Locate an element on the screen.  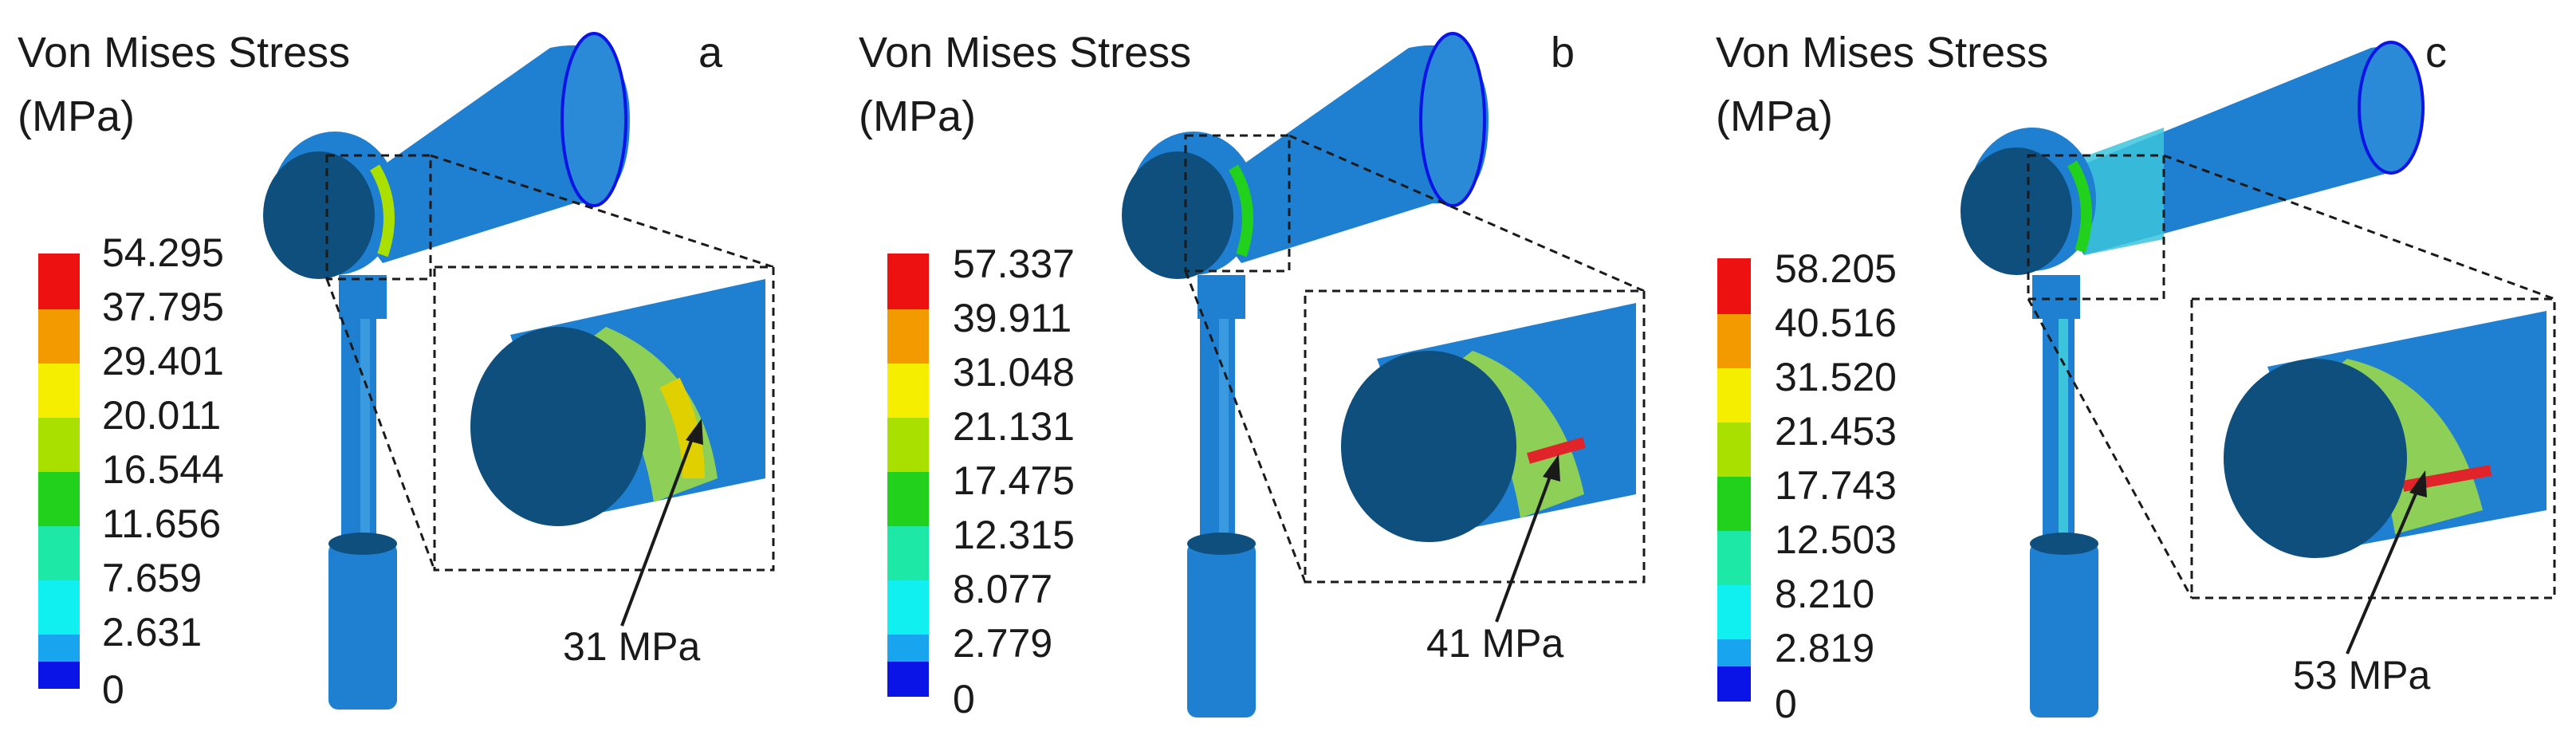
tick-label: 31.048 is located at coordinates (1014, 372).